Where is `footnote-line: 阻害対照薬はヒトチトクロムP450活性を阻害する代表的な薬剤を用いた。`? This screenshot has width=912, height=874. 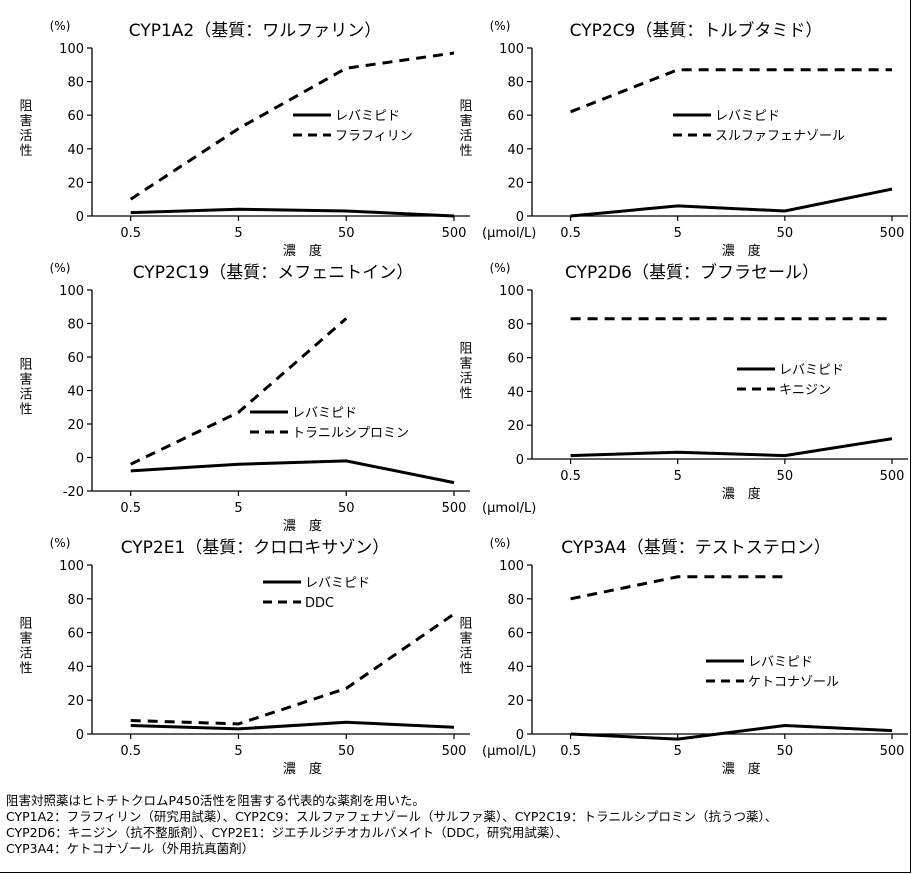
footnote-line: 阻害対照薬はヒトチトクロムP450活性を阻害する代表的な薬剤を用いた。 is located at coordinates (215, 800).